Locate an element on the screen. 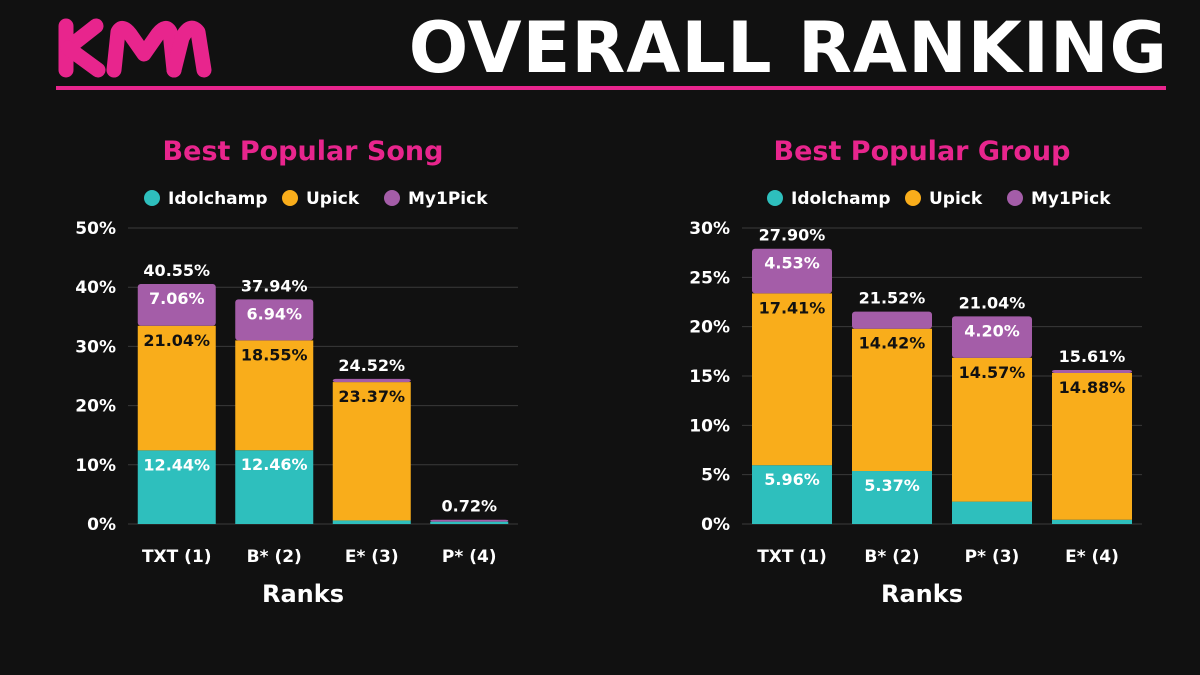  segment-label: 21.04% is located at coordinates (176, 340).